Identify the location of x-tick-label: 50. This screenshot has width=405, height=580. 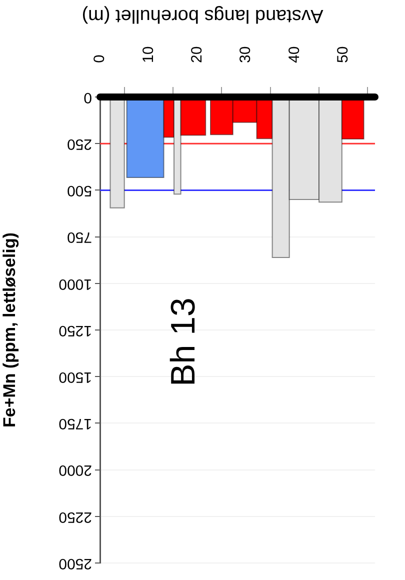
(343, 54).